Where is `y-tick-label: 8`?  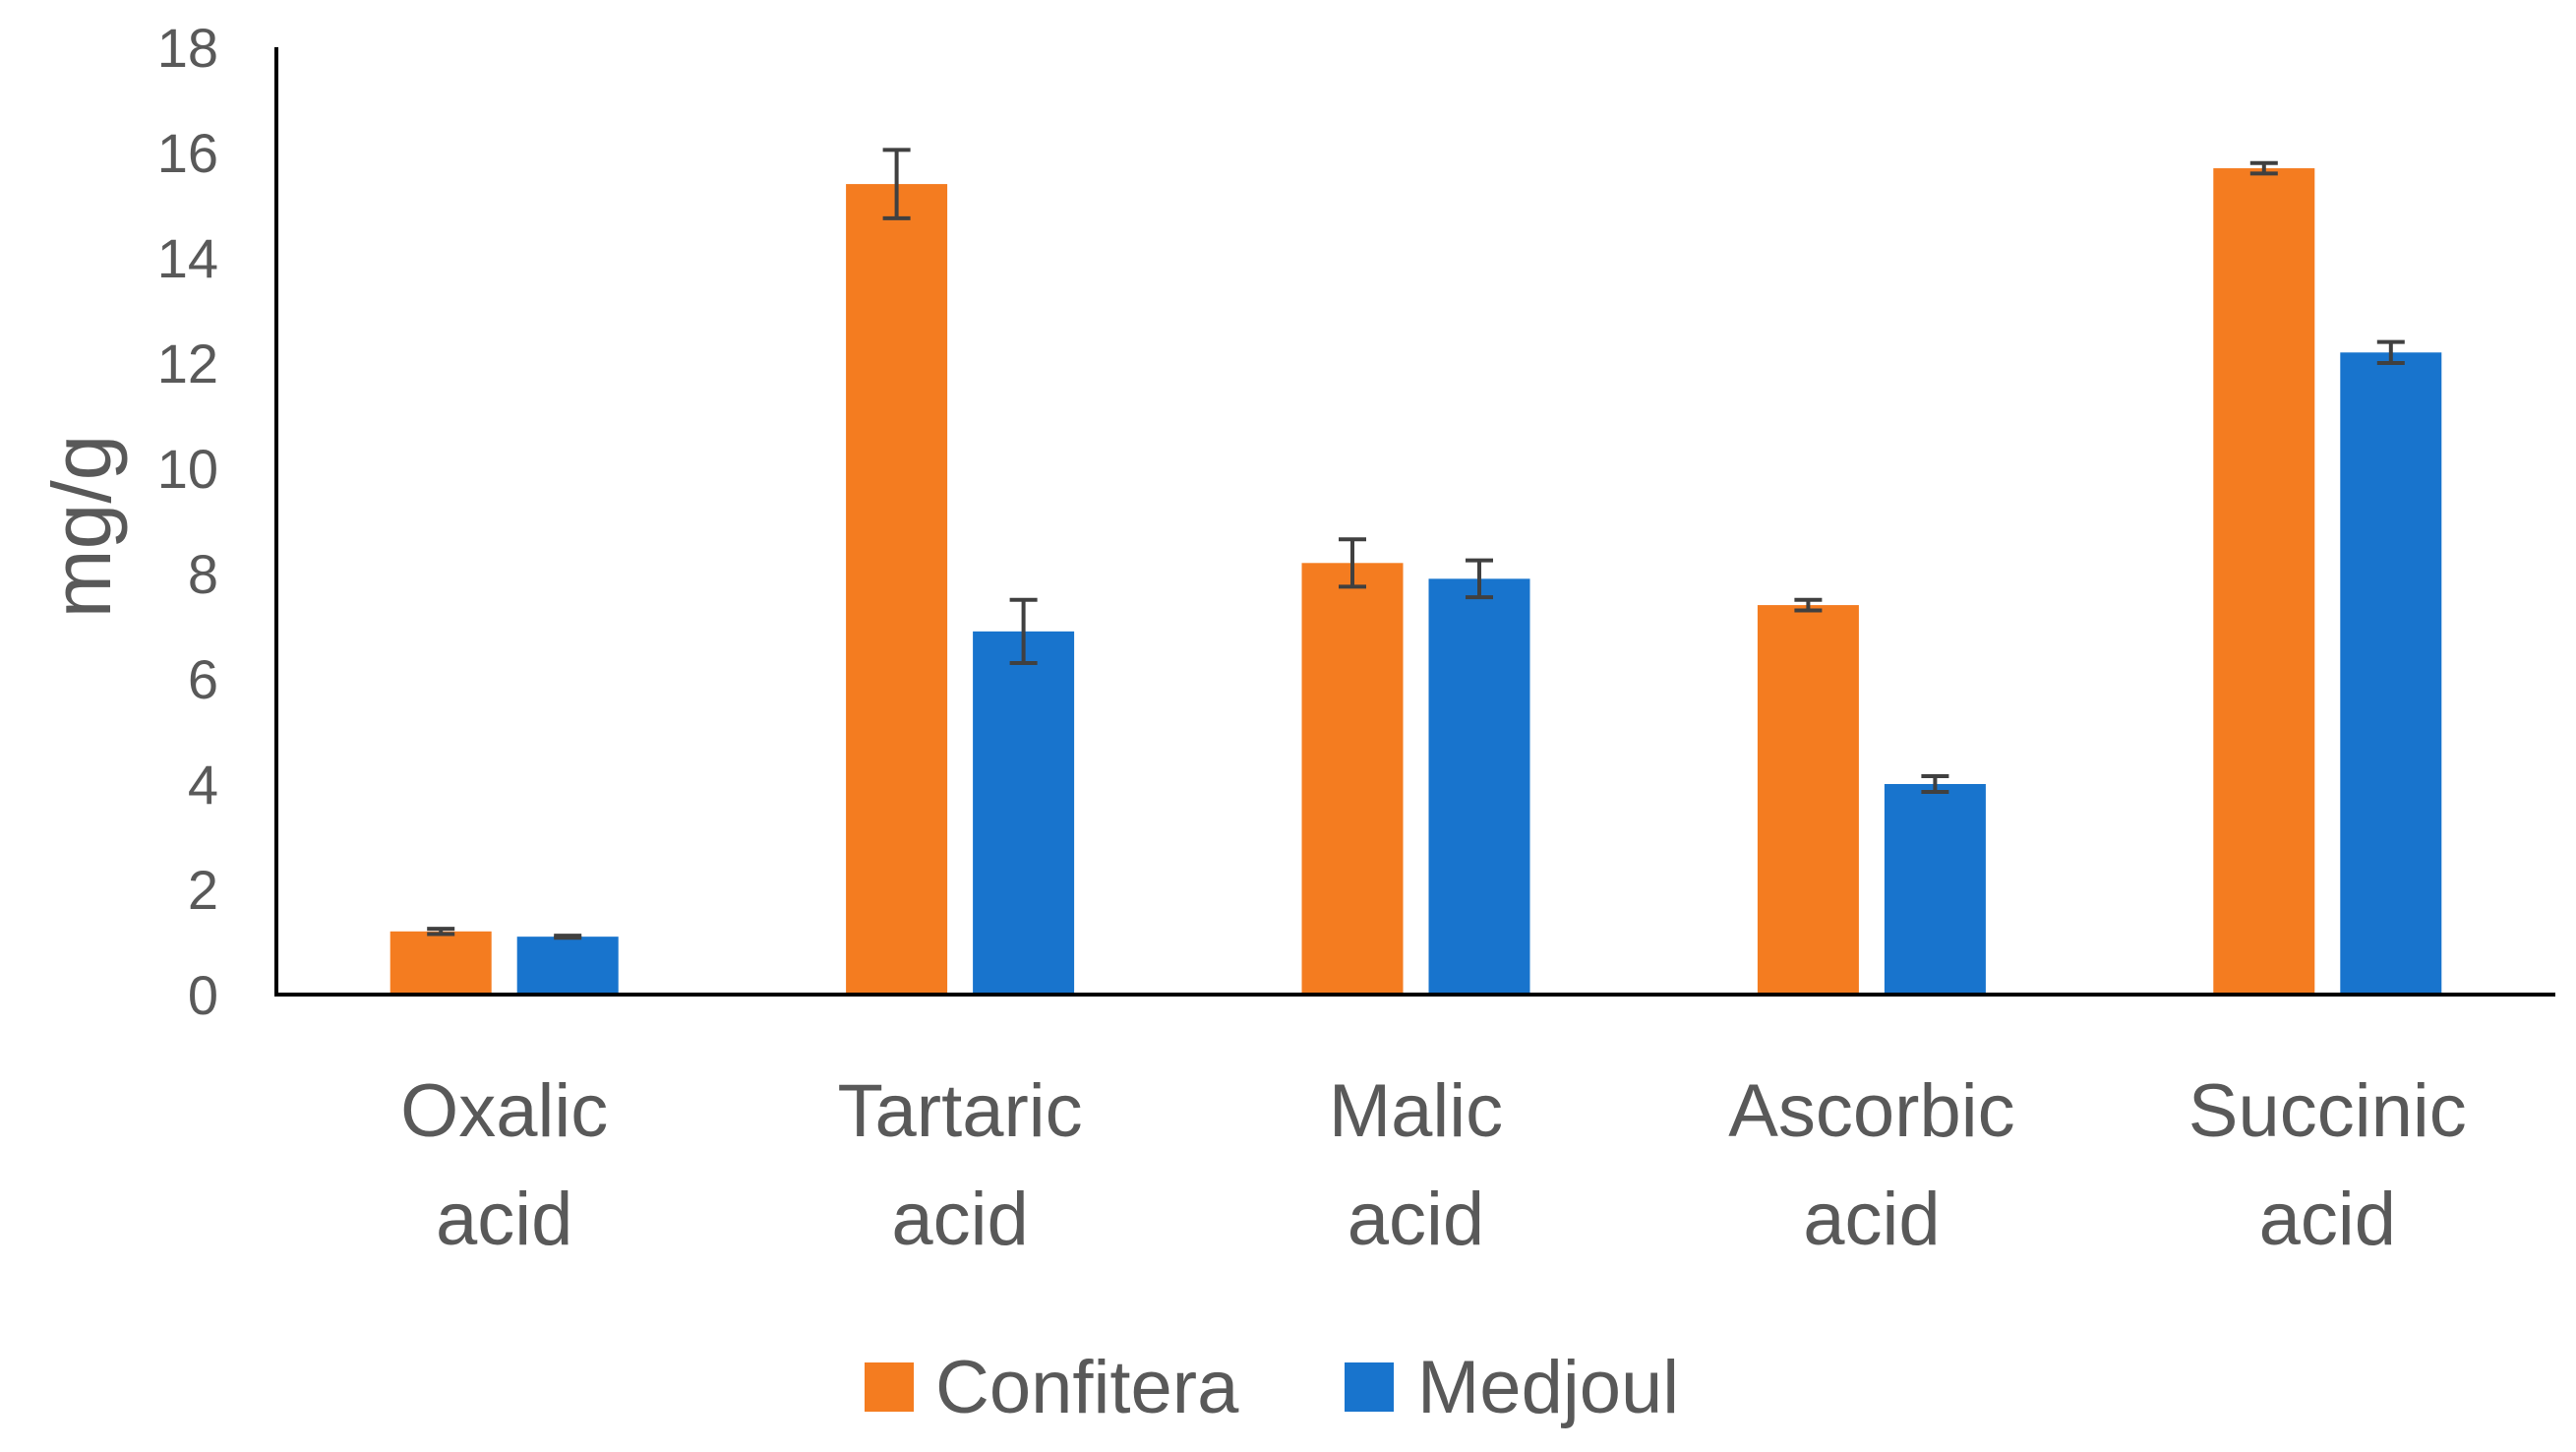 y-tick-label: 8 is located at coordinates (203, 574).